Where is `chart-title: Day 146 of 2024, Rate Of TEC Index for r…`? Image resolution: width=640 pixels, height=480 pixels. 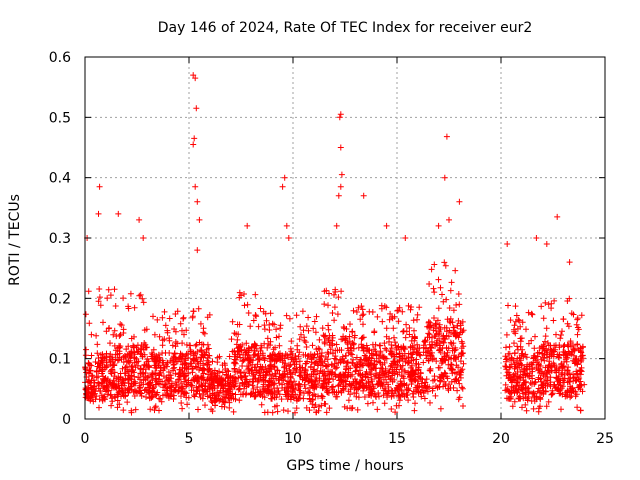 chart-title: Day 146 of 2024, Rate Of TEC Index for r… is located at coordinates (345, 28).